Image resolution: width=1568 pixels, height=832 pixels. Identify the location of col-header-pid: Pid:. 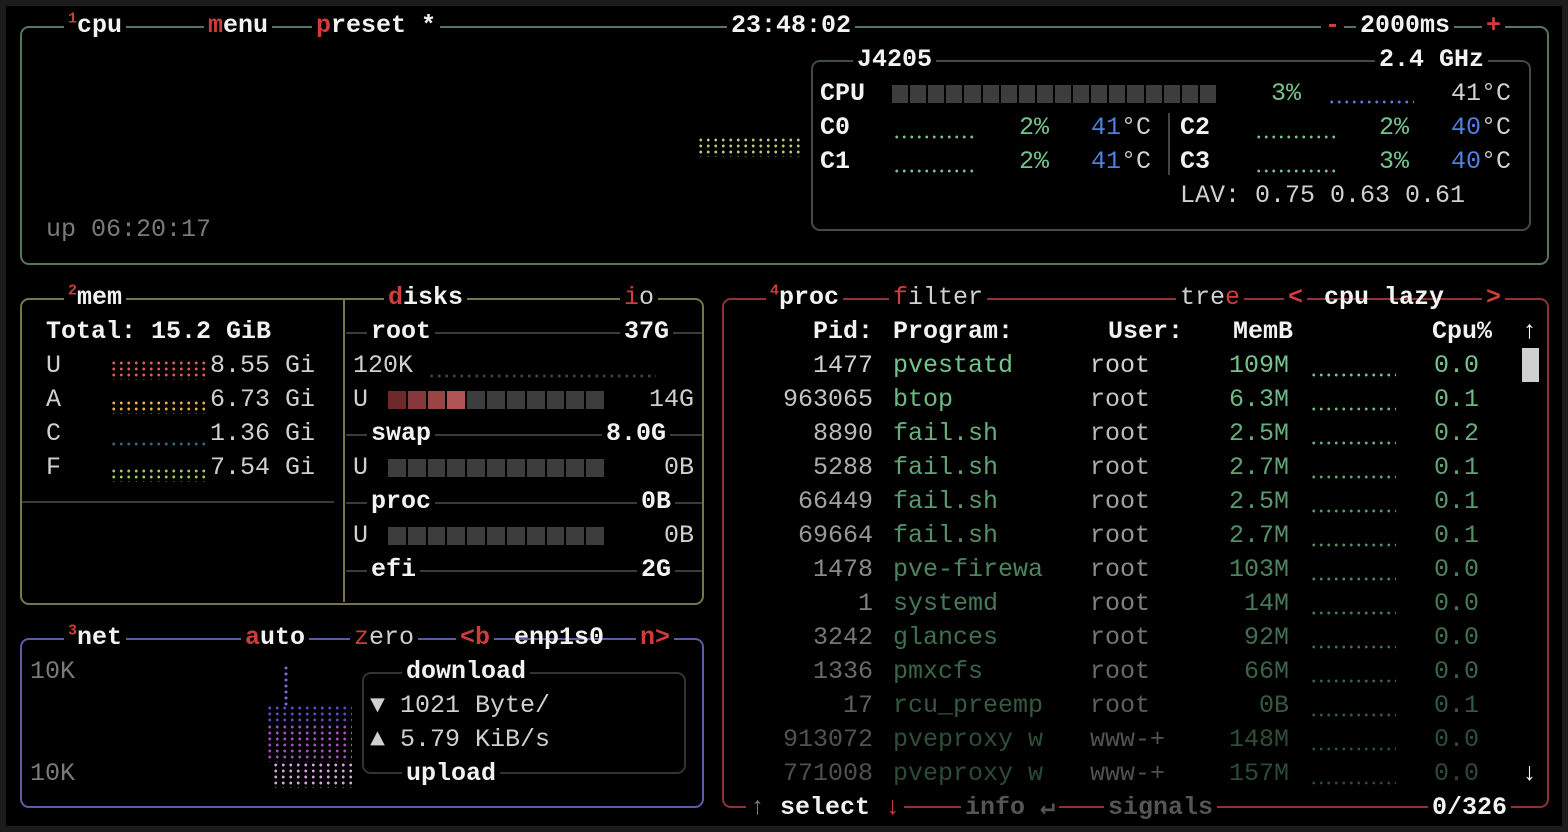
(842, 331).